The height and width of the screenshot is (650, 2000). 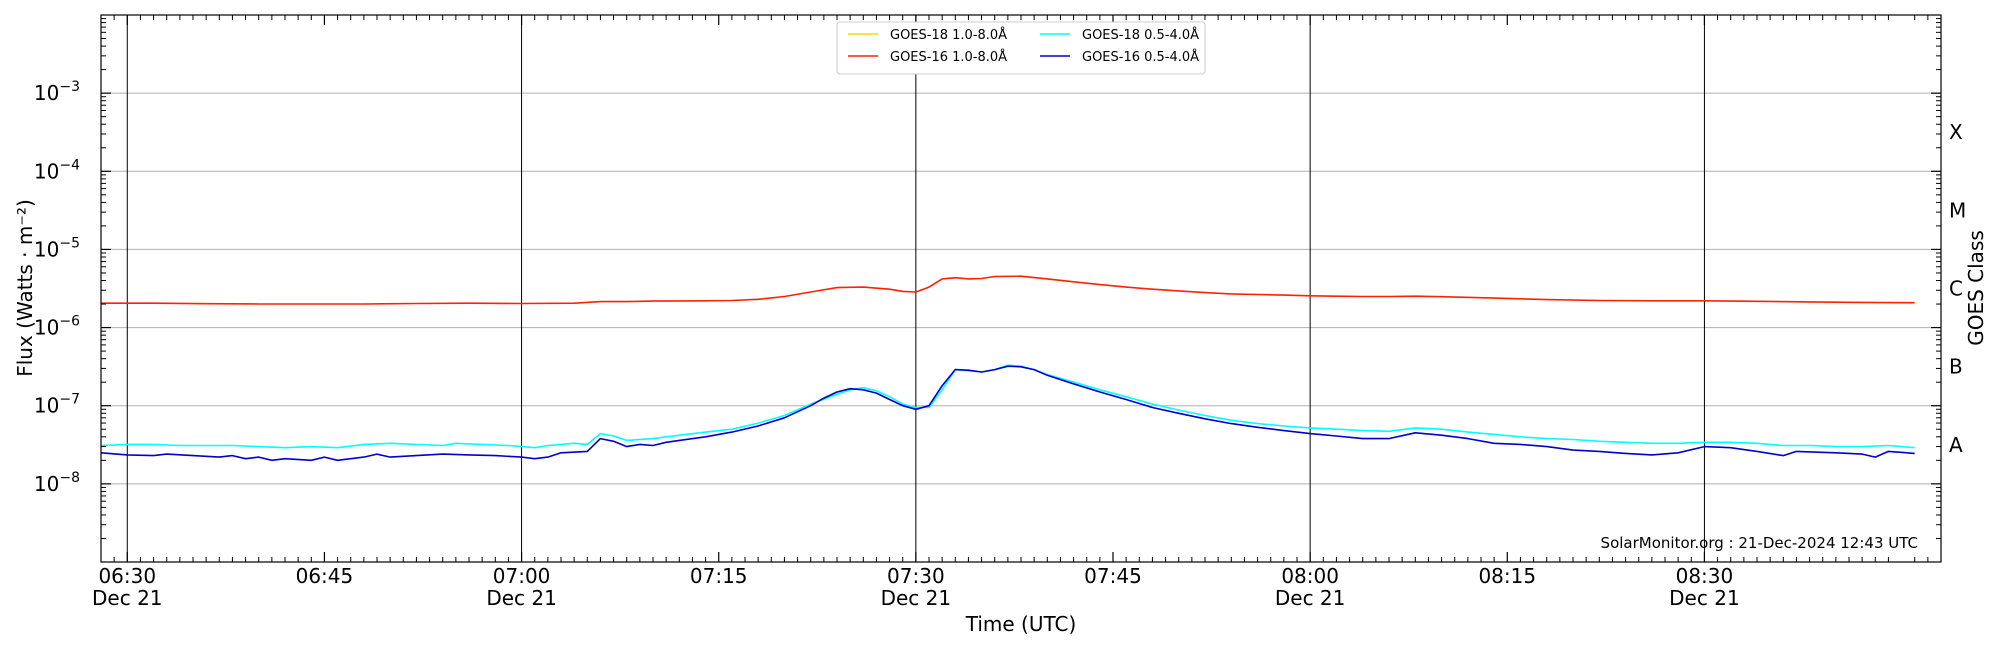 What do you see at coordinates (1957, 210) in the screenshot?
I see `goes-class-label: M` at bounding box center [1957, 210].